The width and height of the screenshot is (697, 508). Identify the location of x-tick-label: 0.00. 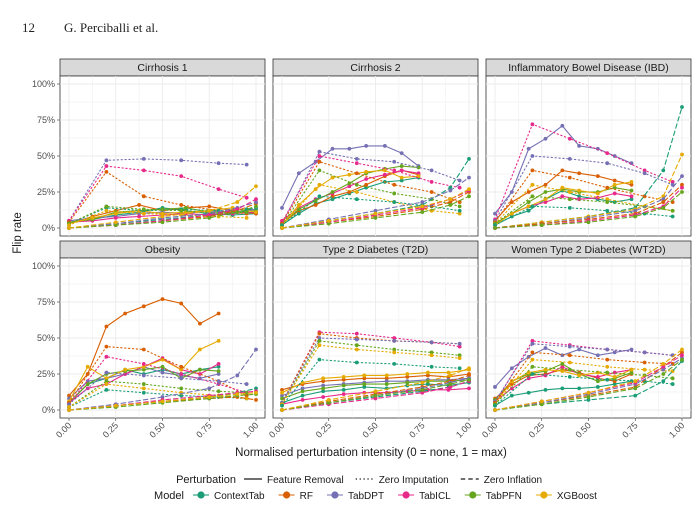
(63, 429).